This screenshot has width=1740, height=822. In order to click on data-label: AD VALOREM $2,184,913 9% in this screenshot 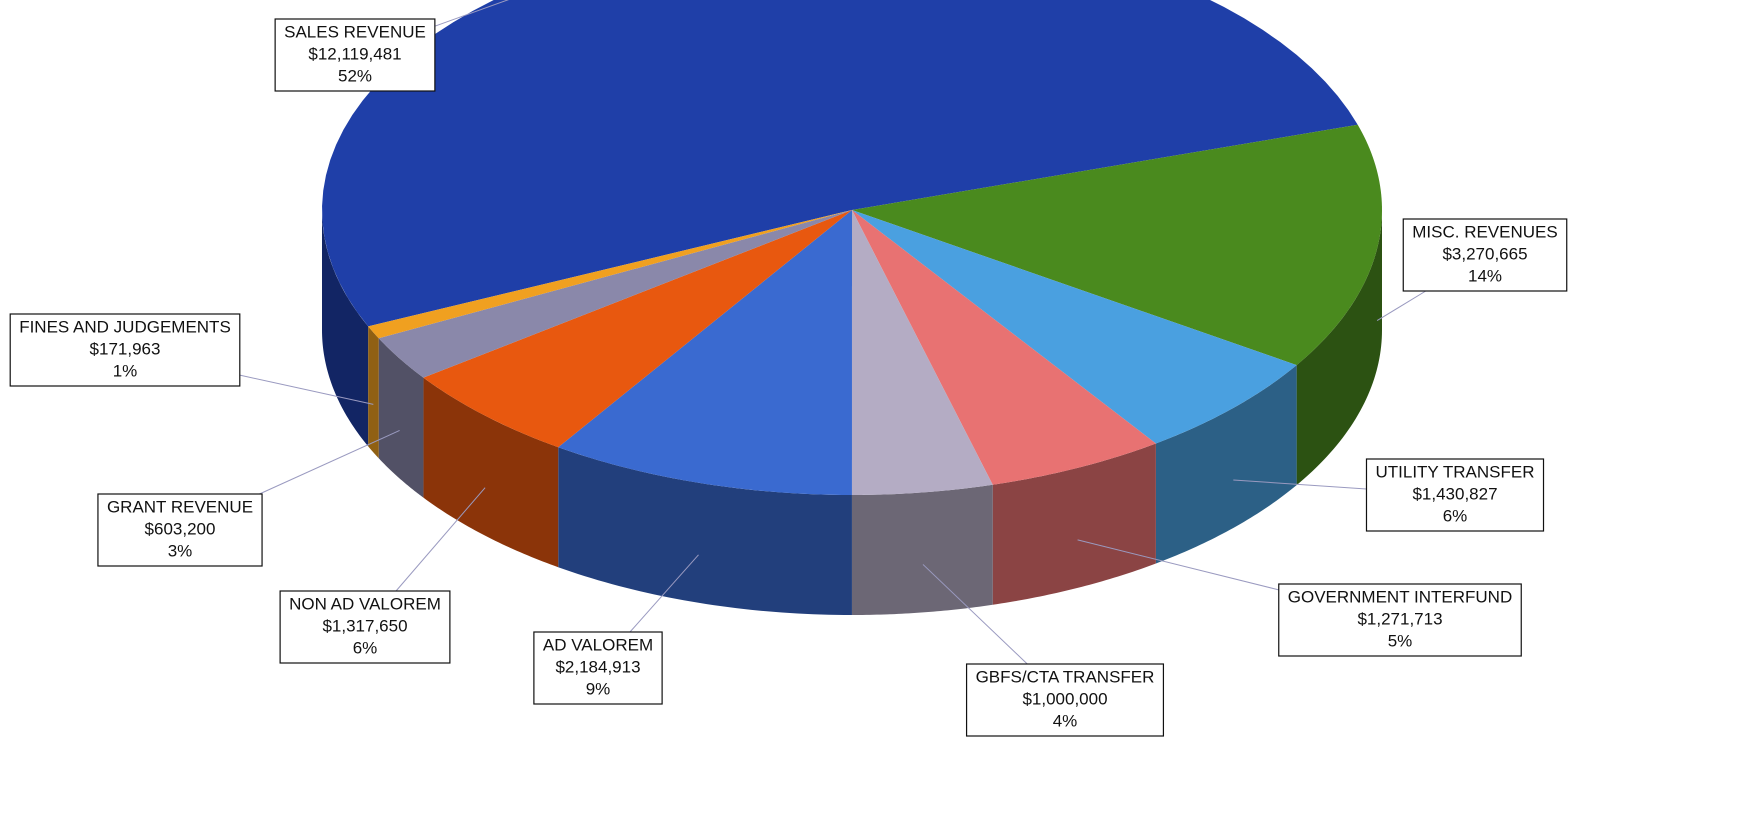, I will do `click(616, 629)`.